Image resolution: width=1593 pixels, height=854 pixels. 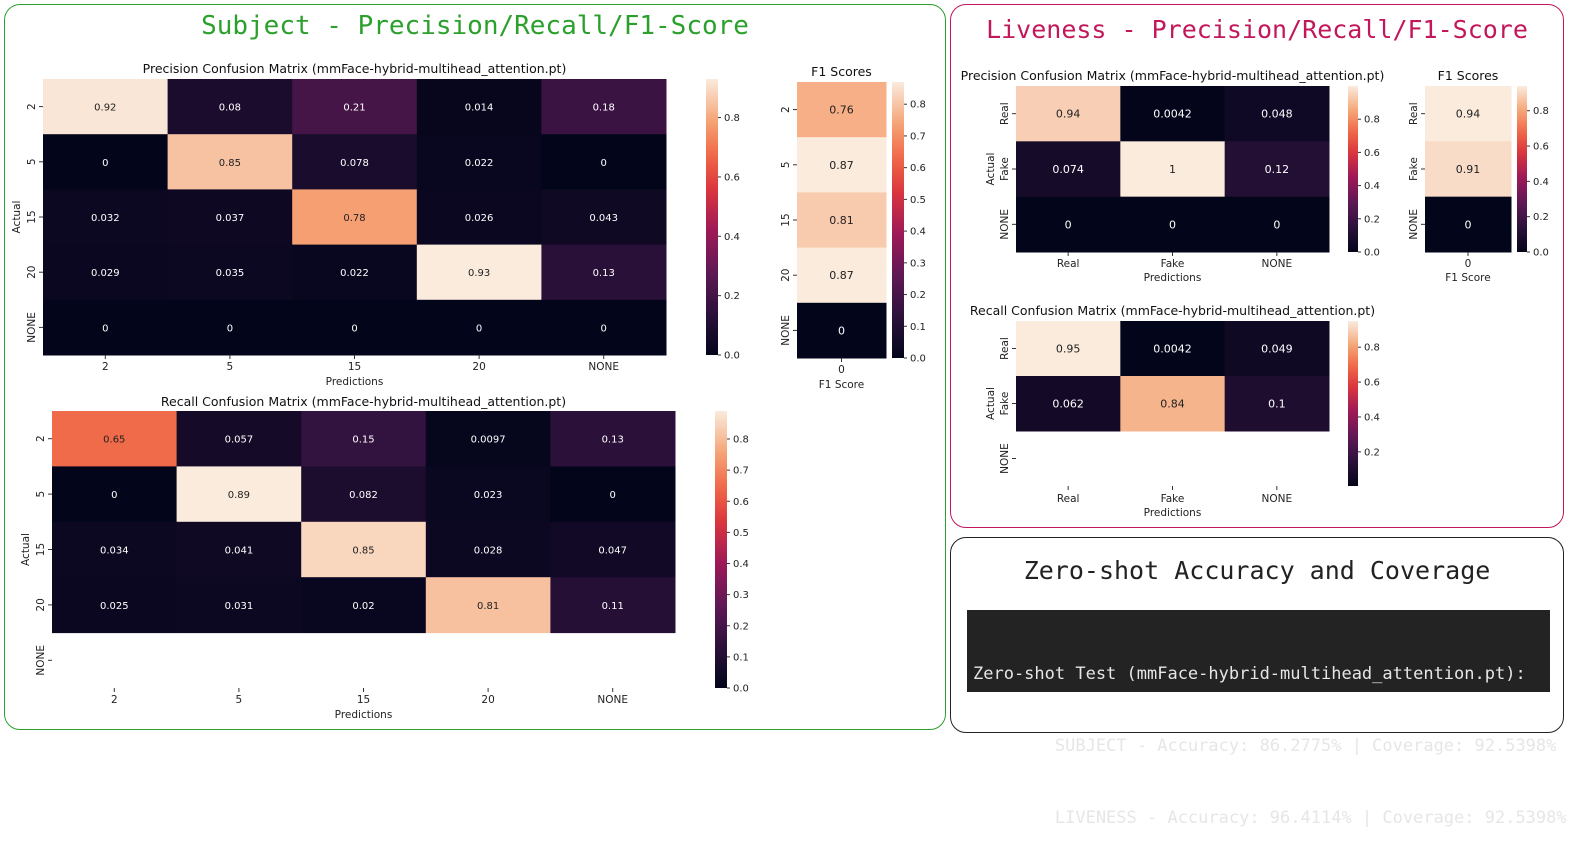 What do you see at coordinates (1005, 113) in the screenshot?
I see `y-tick-label: Real` at bounding box center [1005, 113].